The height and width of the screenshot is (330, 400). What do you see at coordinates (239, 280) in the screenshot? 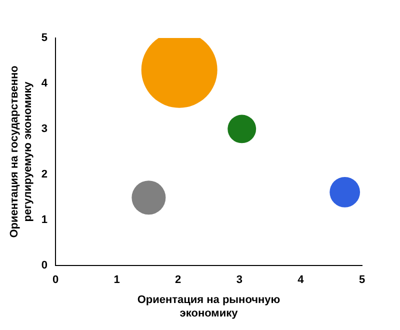
I see `x-tick-label: 3` at bounding box center [239, 280].